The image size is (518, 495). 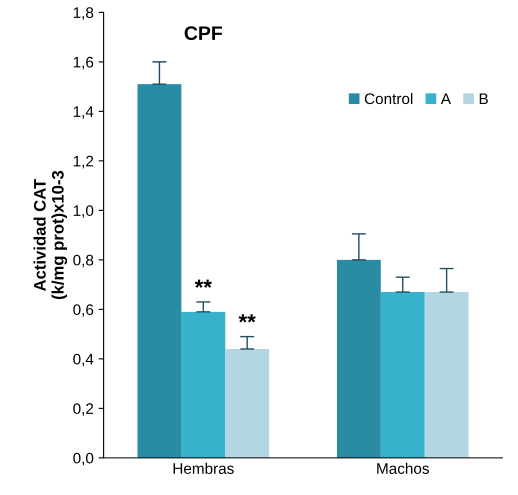 What do you see at coordinates (84, 63) in the screenshot?
I see `y-tick-label: 1,6` at bounding box center [84, 63].